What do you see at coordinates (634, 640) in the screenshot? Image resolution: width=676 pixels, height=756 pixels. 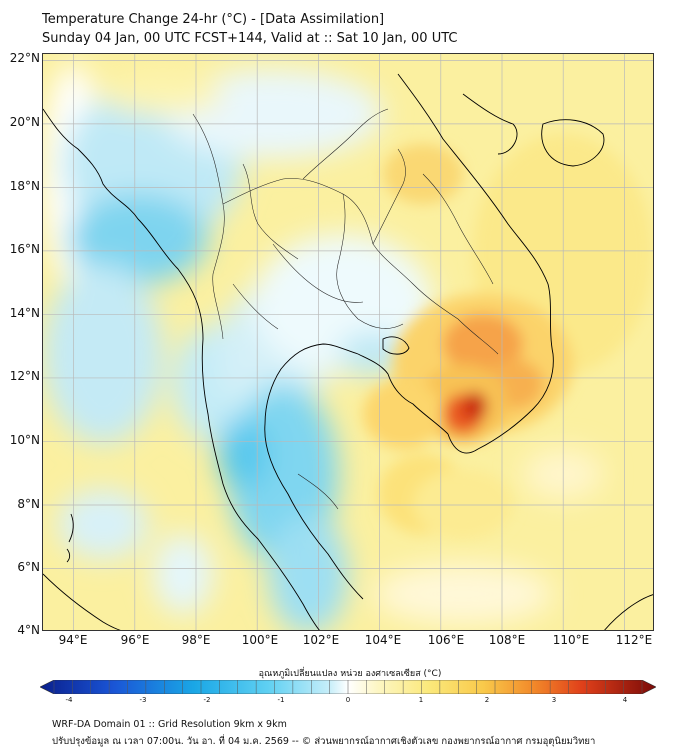 I see `lon-label-112: 112°E` at bounding box center [634, 640].